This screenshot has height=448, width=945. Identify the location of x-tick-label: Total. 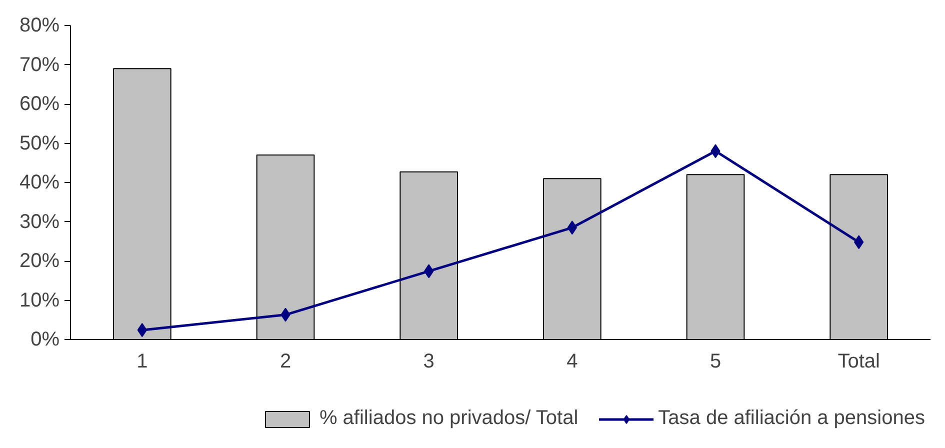
(859, 361).